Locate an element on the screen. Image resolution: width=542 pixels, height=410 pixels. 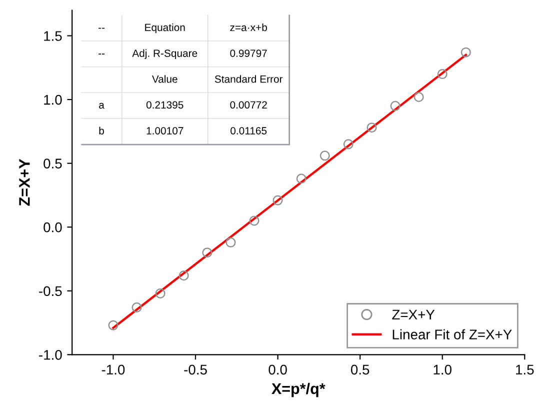
x-tick-label: 1.5 is located at coordinates (525, 369).